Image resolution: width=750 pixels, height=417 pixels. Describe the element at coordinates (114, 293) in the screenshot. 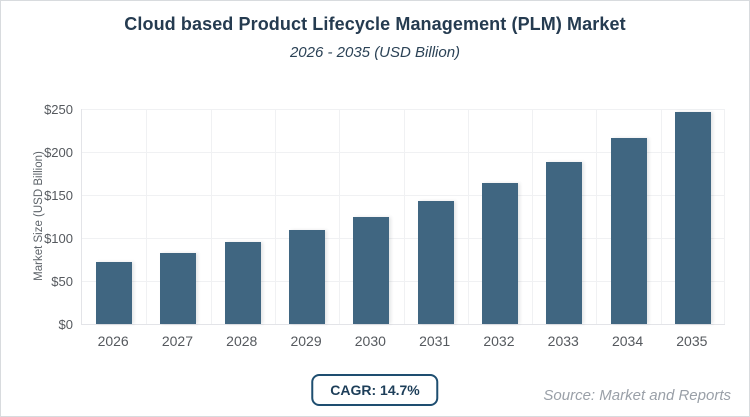

I see `bar-2026` at that location.